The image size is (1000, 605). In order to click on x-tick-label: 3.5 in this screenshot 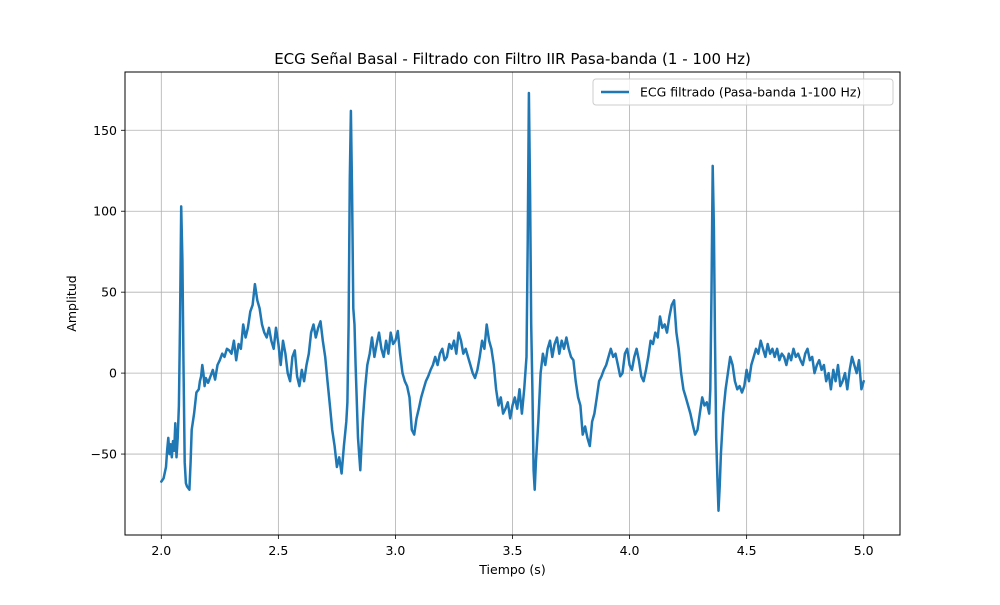, I will do `click(513, 550)`.